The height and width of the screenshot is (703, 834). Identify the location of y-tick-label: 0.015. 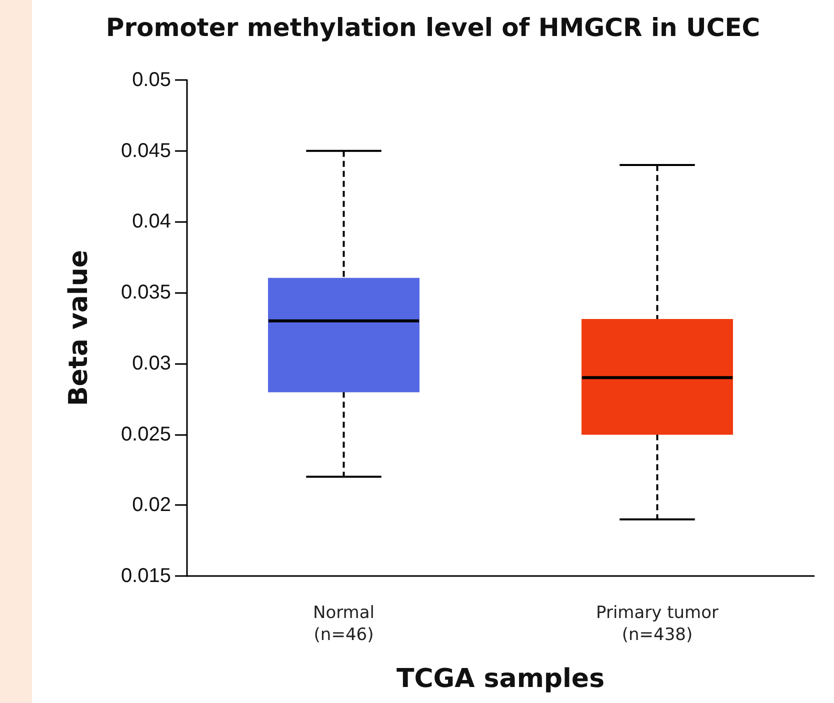
(145, 576).